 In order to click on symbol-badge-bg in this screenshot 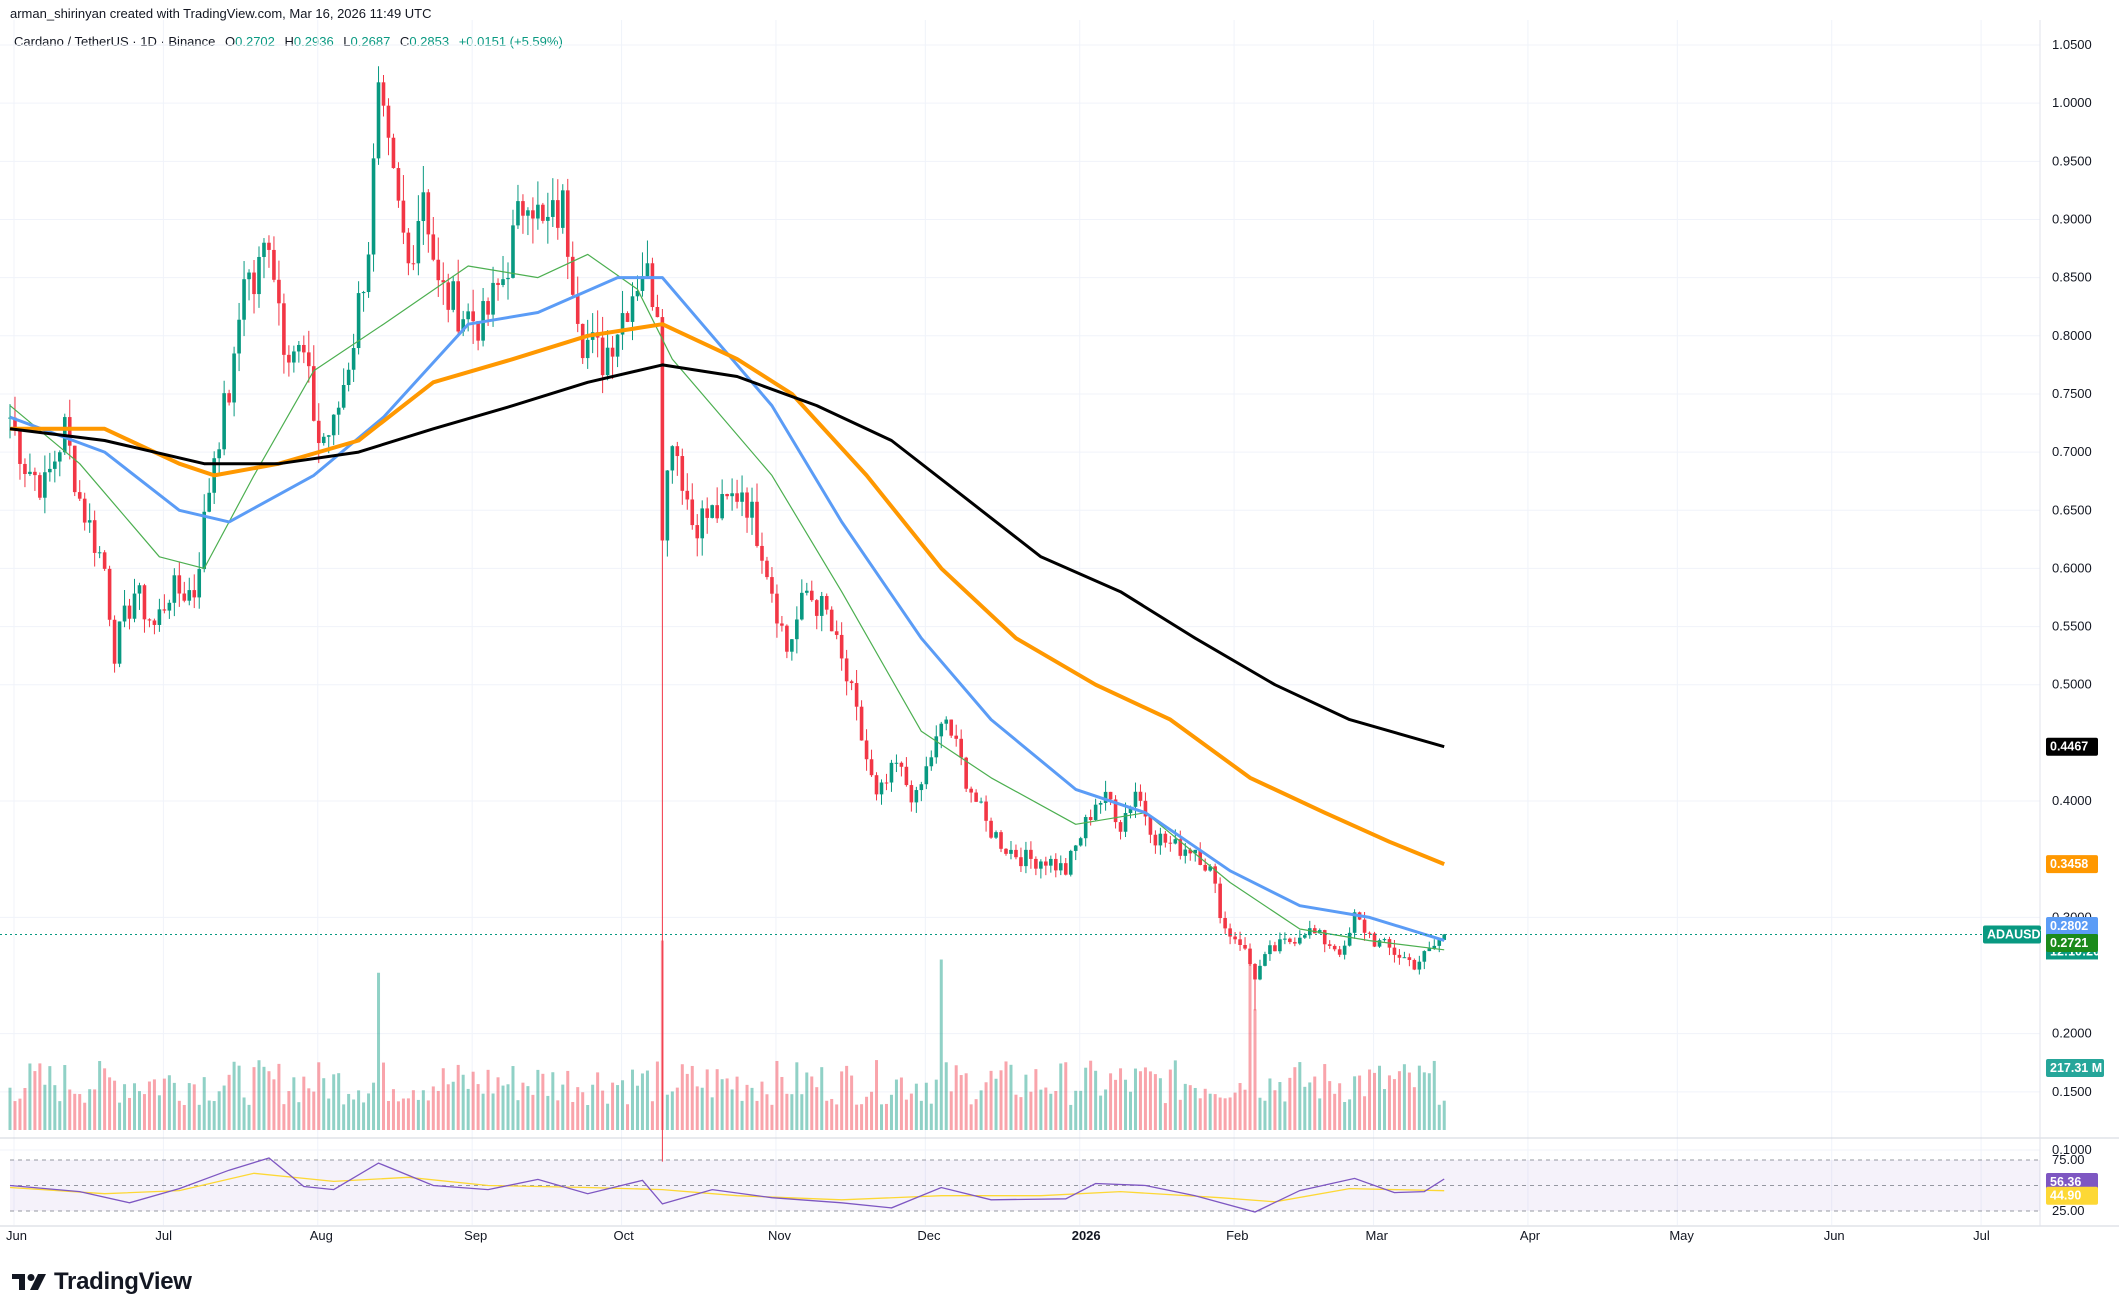, I will do `click(2012, 934)`.